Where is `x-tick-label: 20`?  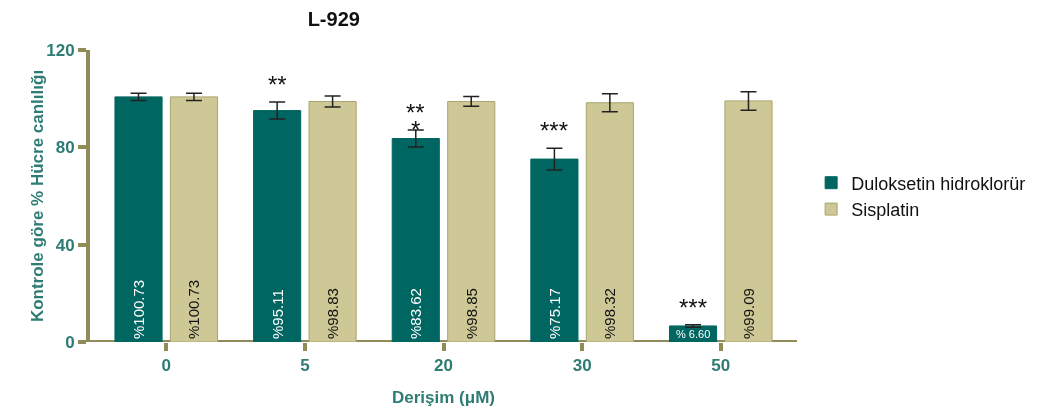
x-tick-label: 20 is located at coordinates (443, 366).